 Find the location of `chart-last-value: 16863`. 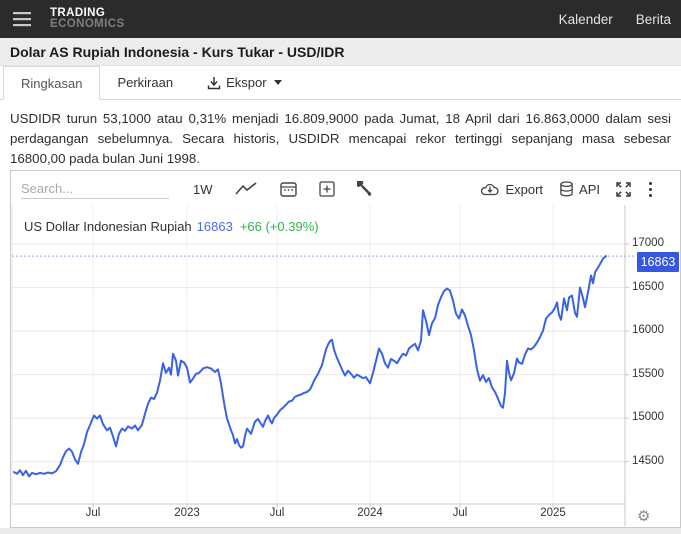

chart-last-value: 16863 is located at coordinates (214, 226).